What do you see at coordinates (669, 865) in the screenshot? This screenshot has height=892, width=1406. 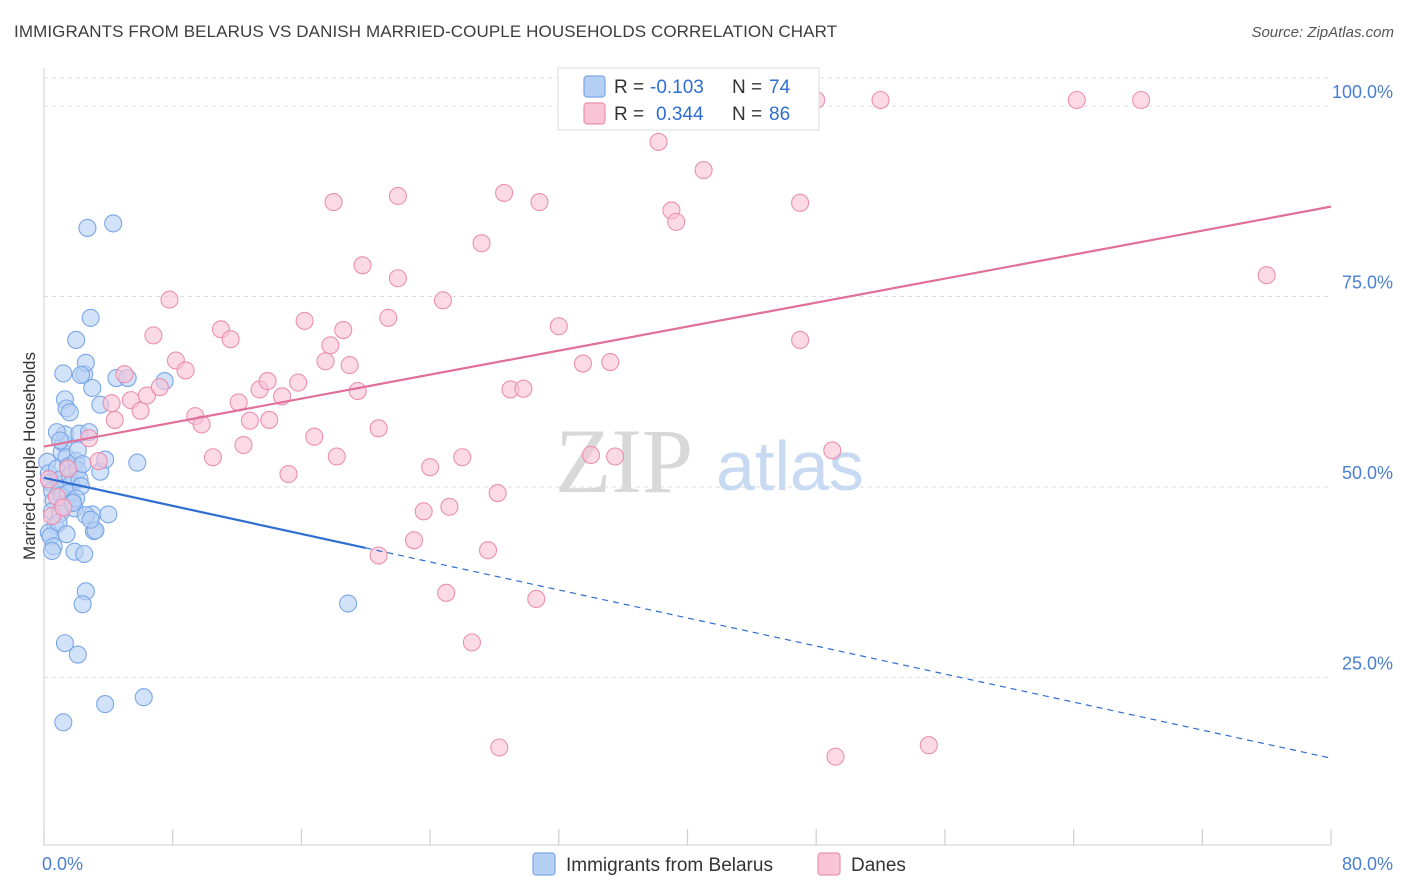 I see `bottom-legend-label-belarus: Immigrants from Belarus` at bounding box center [669, 865].